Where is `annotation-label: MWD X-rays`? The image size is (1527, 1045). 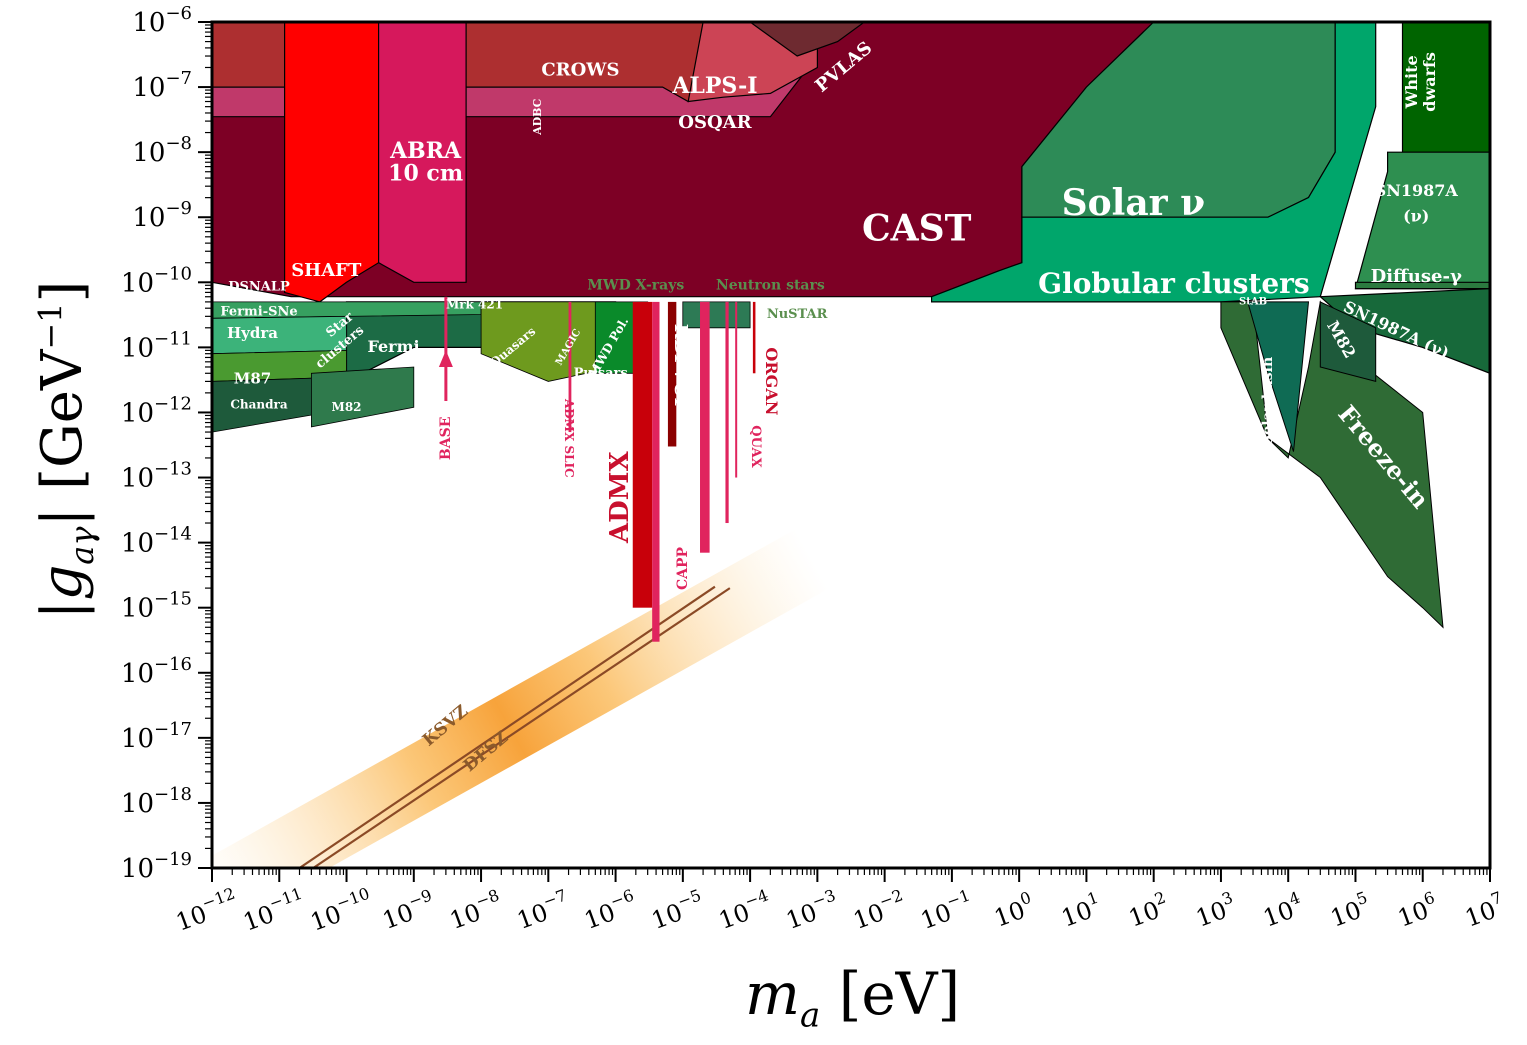 annotation-label: MWD X-rays is located at coordinates (635, 285).